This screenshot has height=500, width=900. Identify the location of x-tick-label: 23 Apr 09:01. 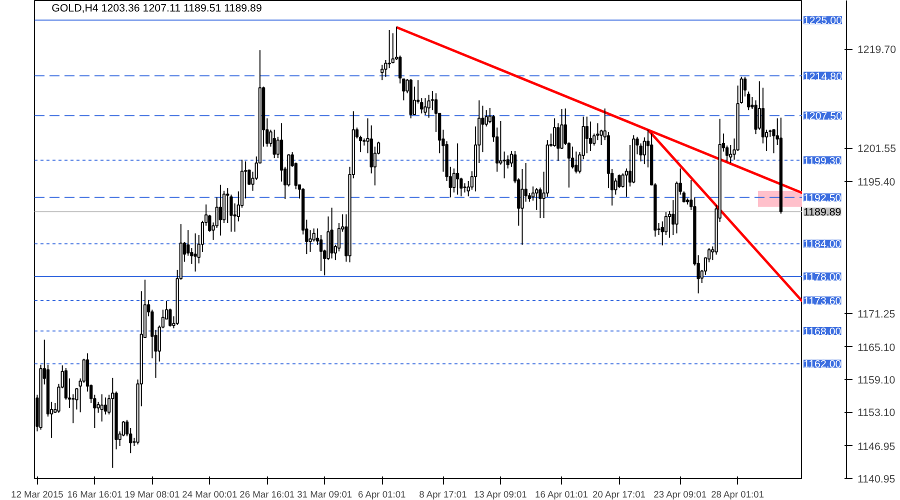
(680, 495).